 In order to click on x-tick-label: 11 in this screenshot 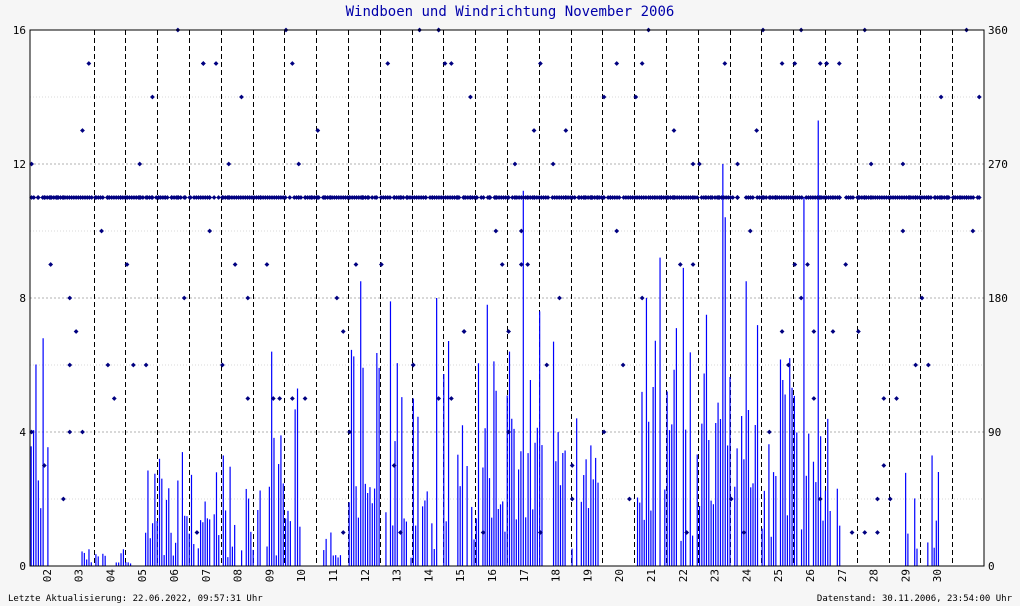, I will do `click(333, 575)`.